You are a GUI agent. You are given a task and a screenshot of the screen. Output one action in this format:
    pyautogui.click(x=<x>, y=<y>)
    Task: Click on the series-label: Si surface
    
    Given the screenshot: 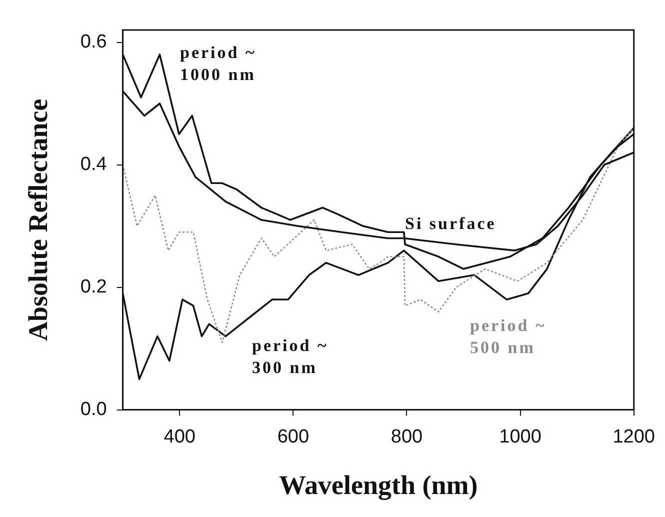 What is the action you would take?
    pyautogui.click(x=450, y=223)
    